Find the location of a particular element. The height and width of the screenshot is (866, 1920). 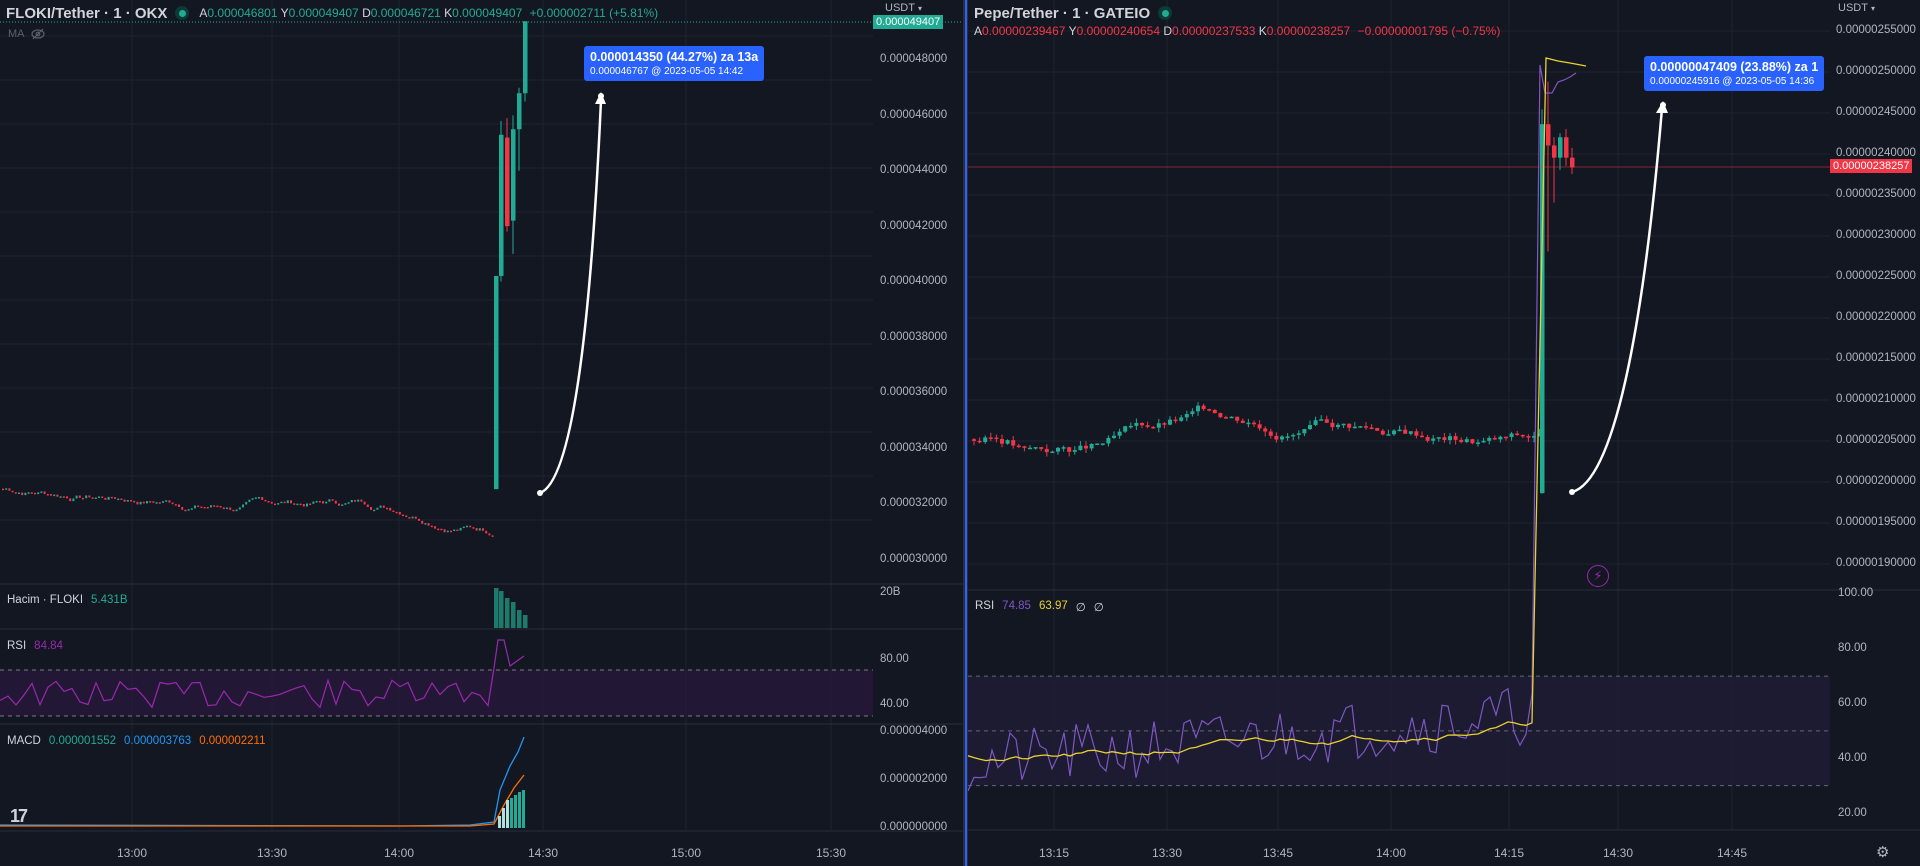

measure-change: 0.00000047409 (23.88%) za 1 is located at coordinates (1734, 67).